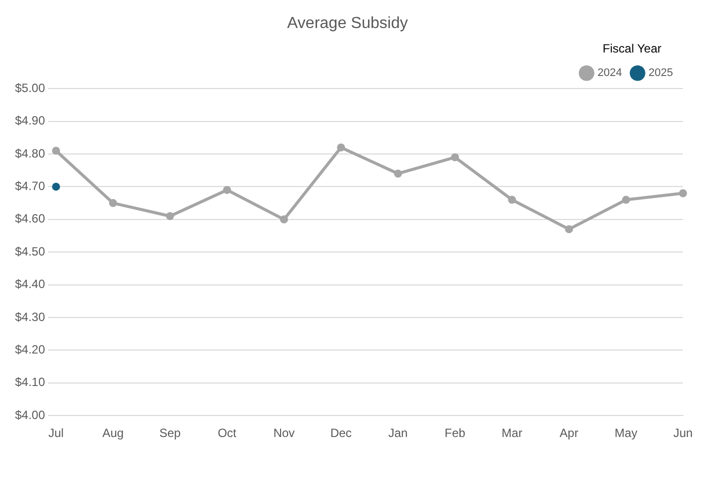 This screenshot has width=703, height=504. Describe the element at coordinates (170, 433) in the screenshot. I see `x-tick-label: Sep` at that location.